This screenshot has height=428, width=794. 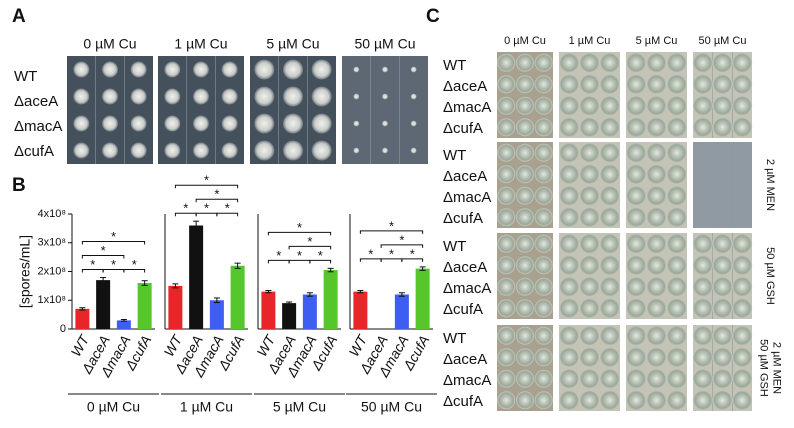 I want to click on column-header: 0 µM Cu, so click(x=109, y=44).